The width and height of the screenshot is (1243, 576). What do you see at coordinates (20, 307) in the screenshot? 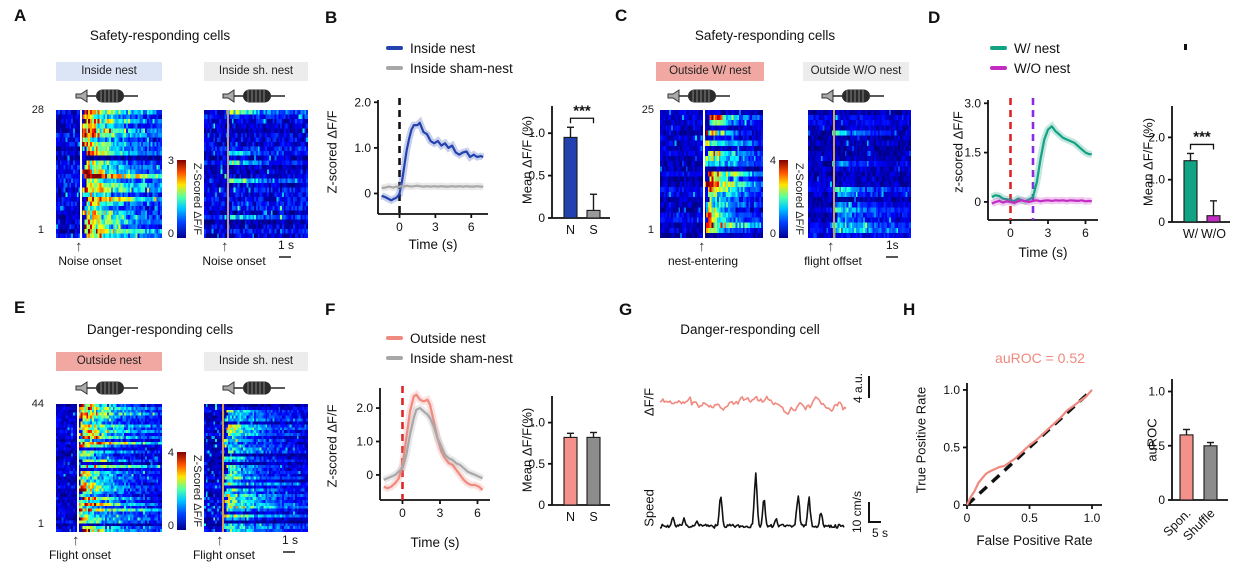
I see `panel-e-letter: E` at bounding box center [20, 307].